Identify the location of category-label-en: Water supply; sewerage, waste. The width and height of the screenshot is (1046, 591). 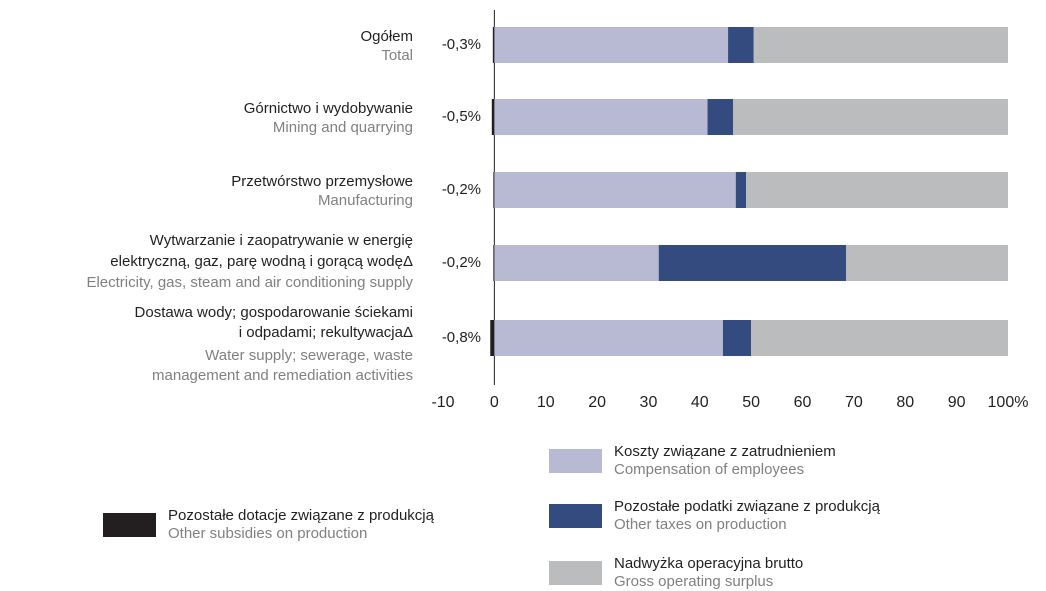
(309, 355).